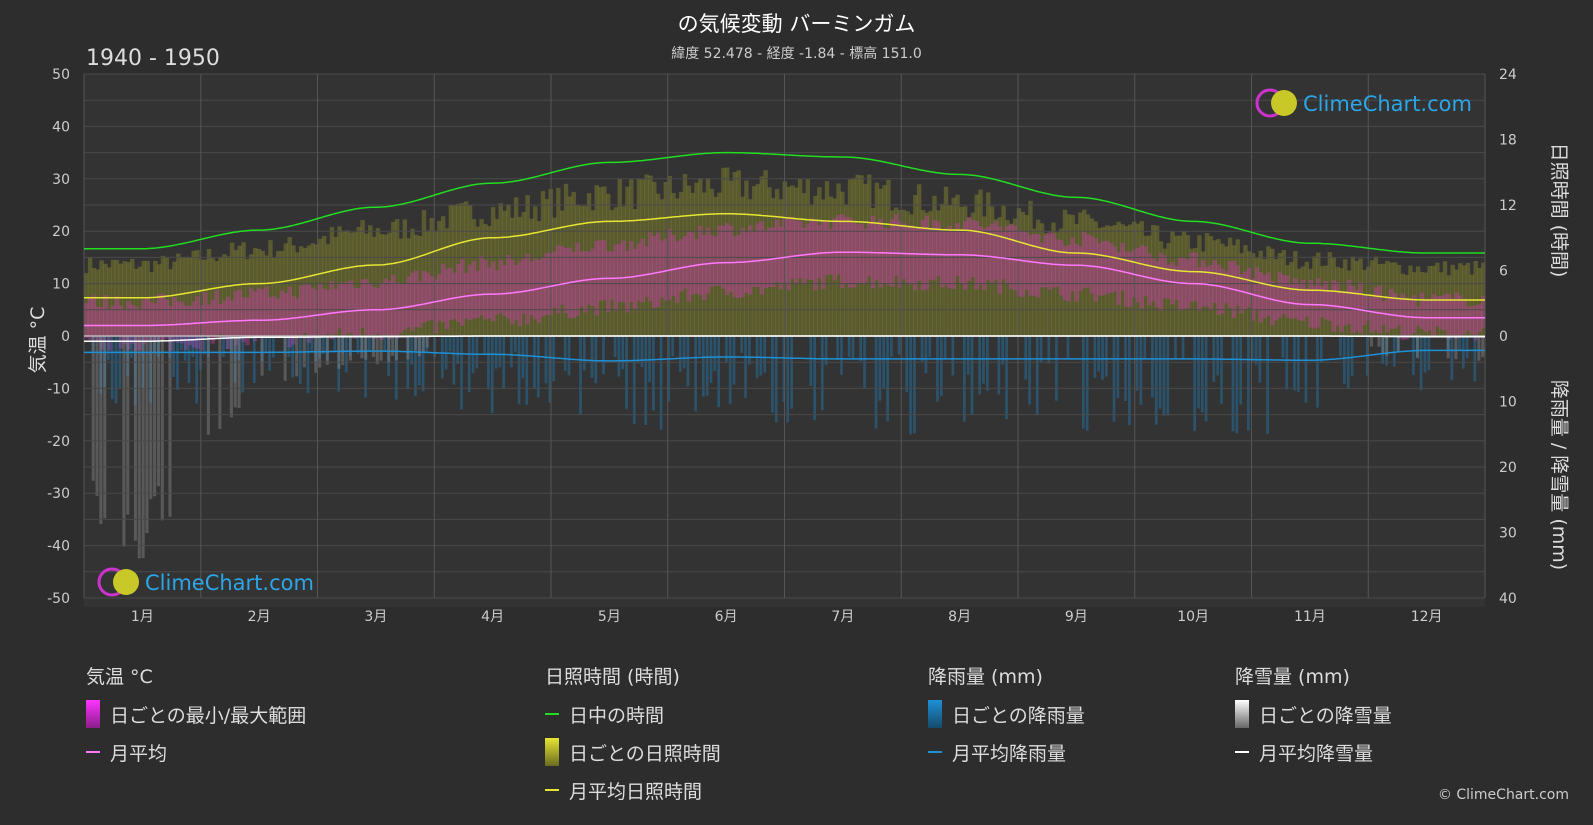 The height and width of the screenshot is (825, 1593). I want to click on sunshine-mean-swatch, so click(552, 790).